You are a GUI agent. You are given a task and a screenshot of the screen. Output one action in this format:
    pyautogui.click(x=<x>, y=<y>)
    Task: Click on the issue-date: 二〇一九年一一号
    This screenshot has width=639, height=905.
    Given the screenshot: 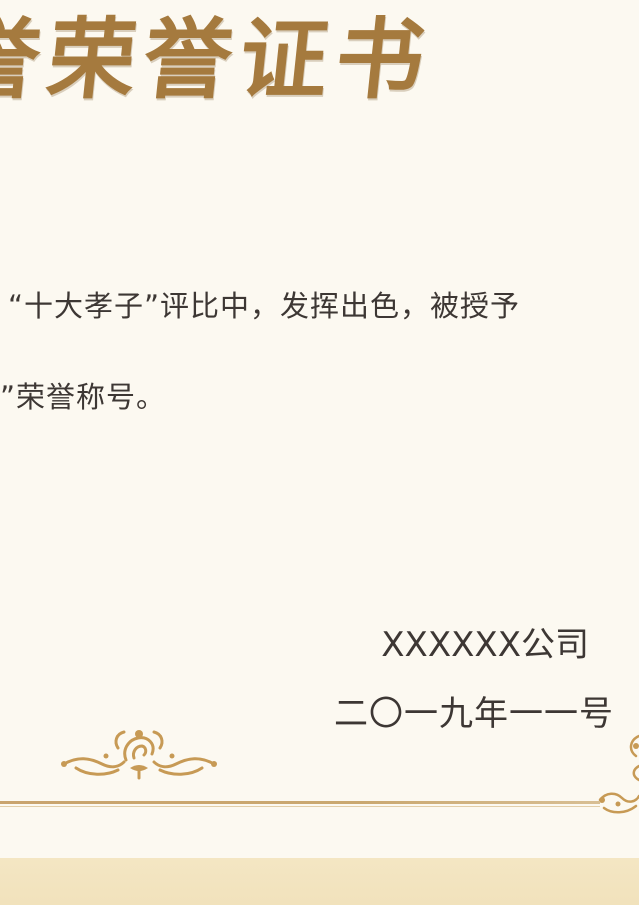 What is the action you would take?
    pyautogui.click(x=474, y=714)
    